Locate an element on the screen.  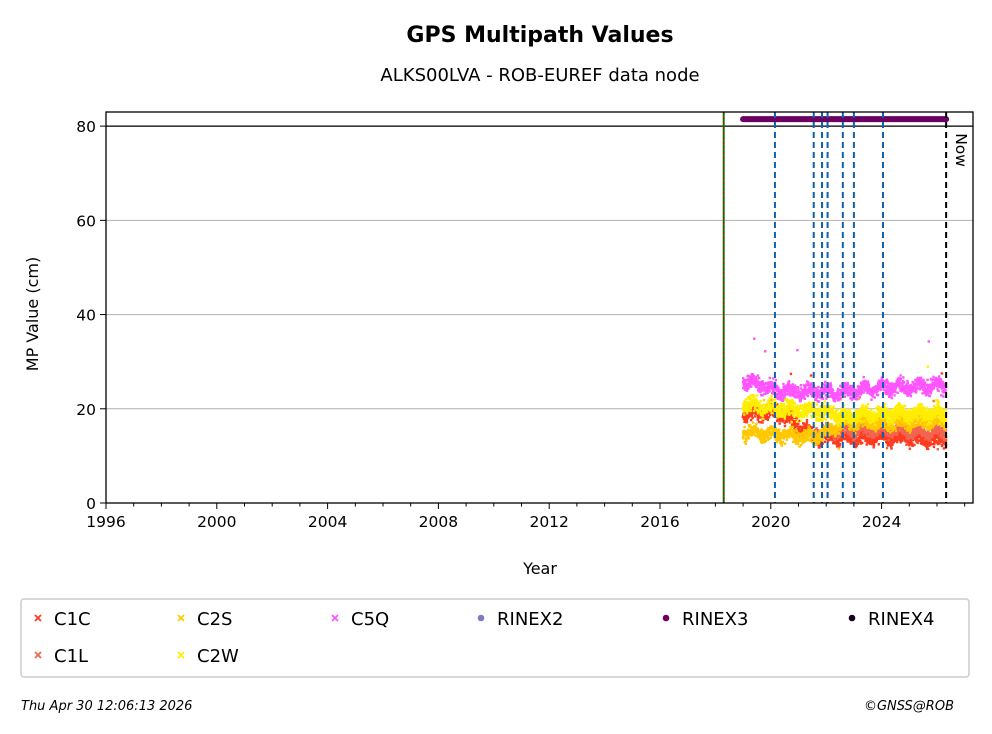
chart-title: GPS Multipath Values is located at coordinates (539, 35).